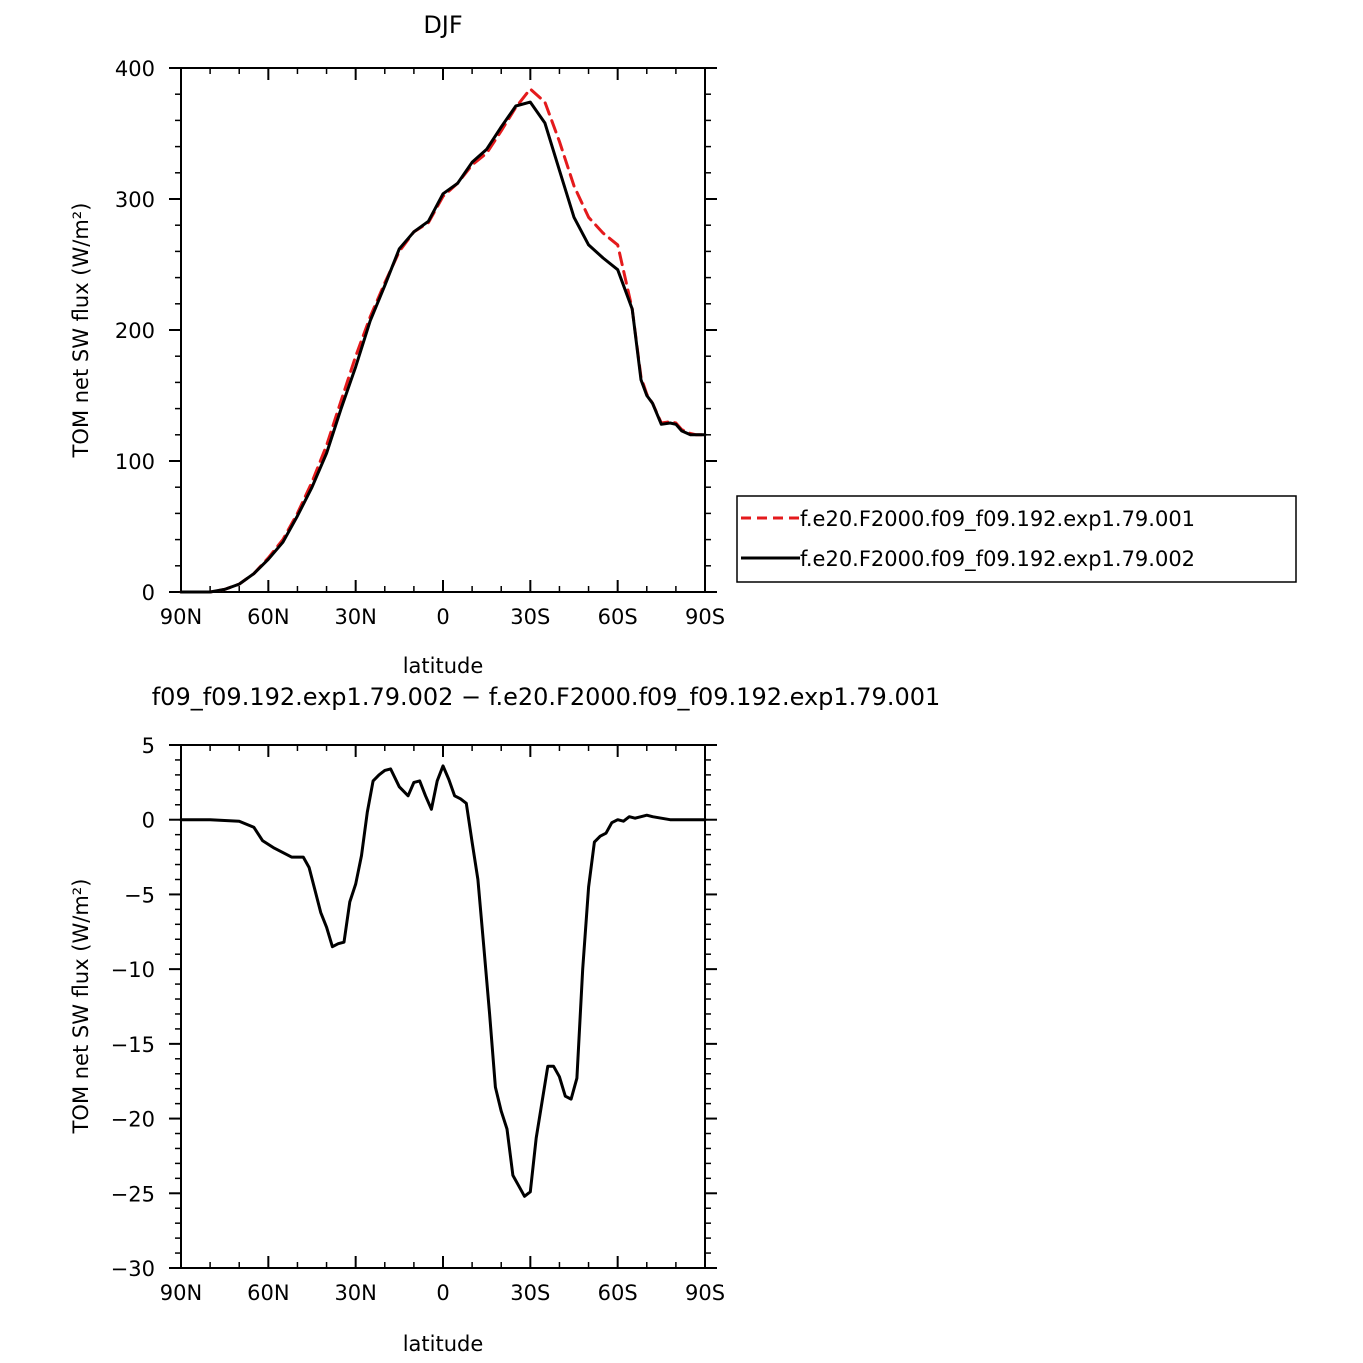 This screenshot has width=1363, height=1363. Describe the element at coordinates (268, 617) in the screenshot. I see `top-plot-x-tick-label: 60N` at that location.